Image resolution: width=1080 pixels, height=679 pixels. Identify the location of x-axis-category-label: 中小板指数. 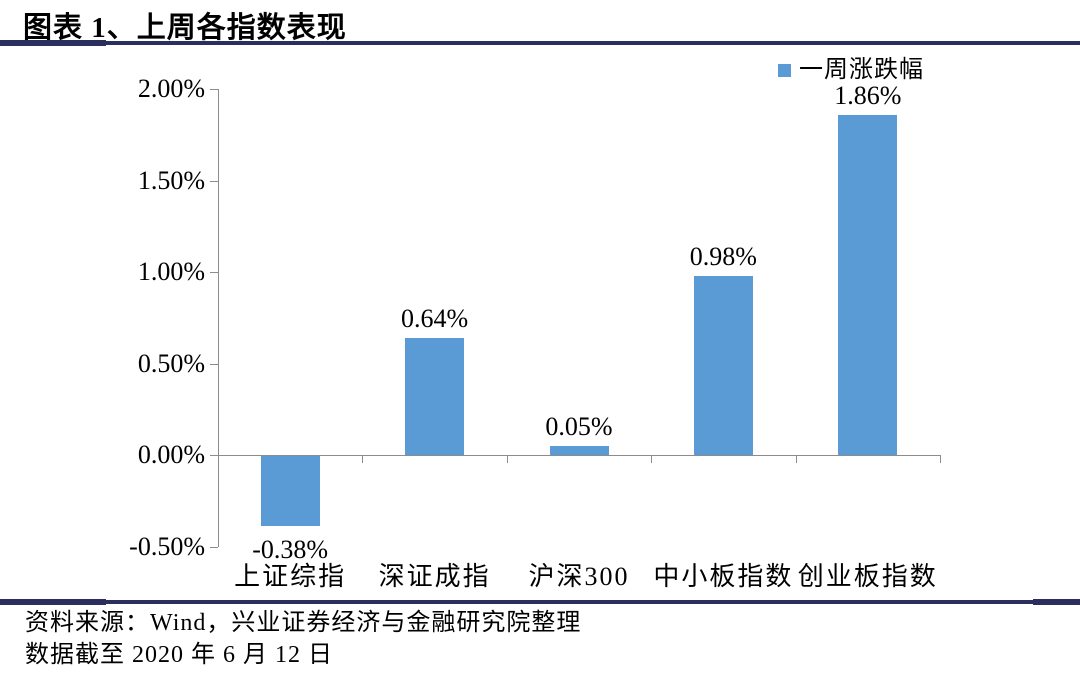
(723, 576).